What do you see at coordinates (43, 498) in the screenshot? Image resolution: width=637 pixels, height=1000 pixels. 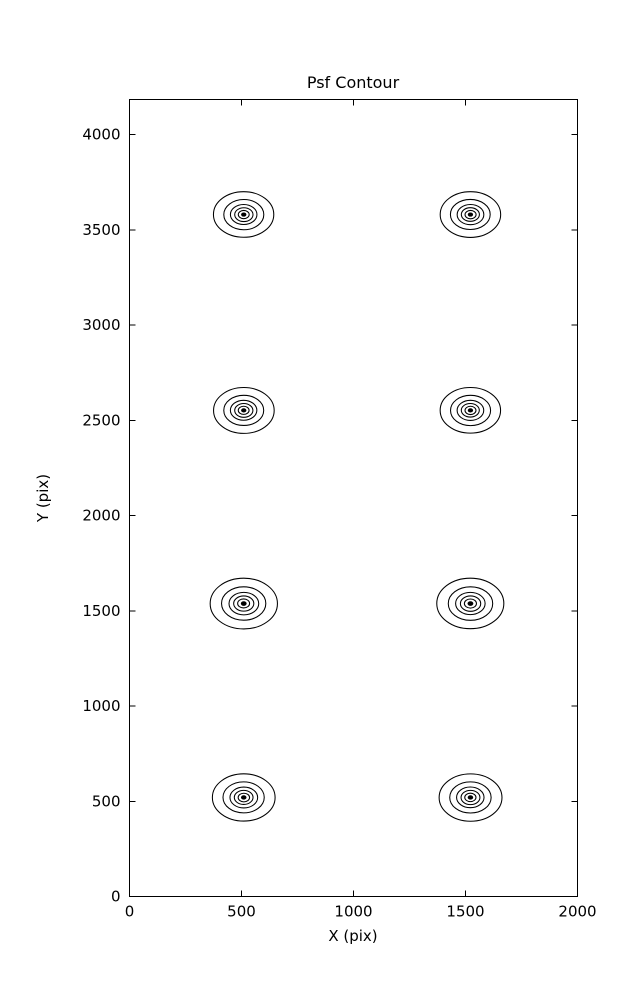 I see `y-axis-label: Y (pix)` at bounding box center [43, 498].